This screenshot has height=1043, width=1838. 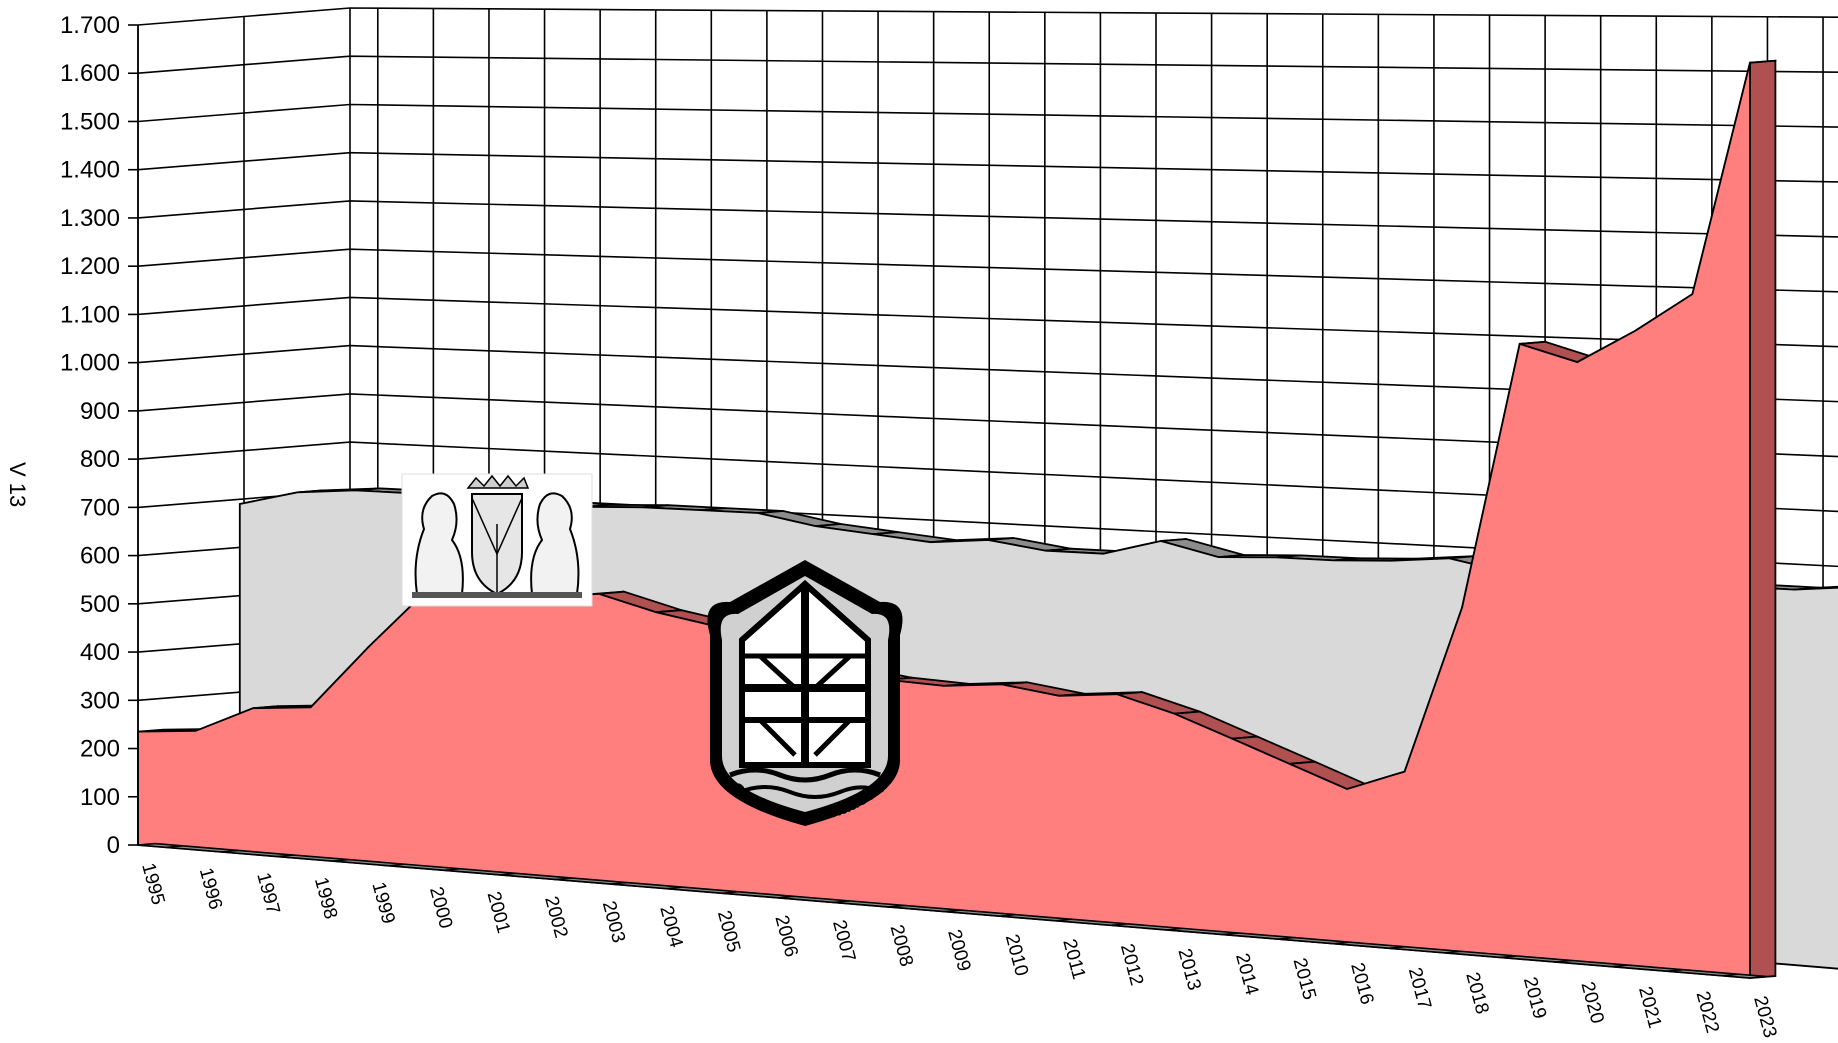 What do you see at coordinates (1304, 979) in the screenshot?
I see `x-tick-label: 2015` at bounding box center [1304, 979].